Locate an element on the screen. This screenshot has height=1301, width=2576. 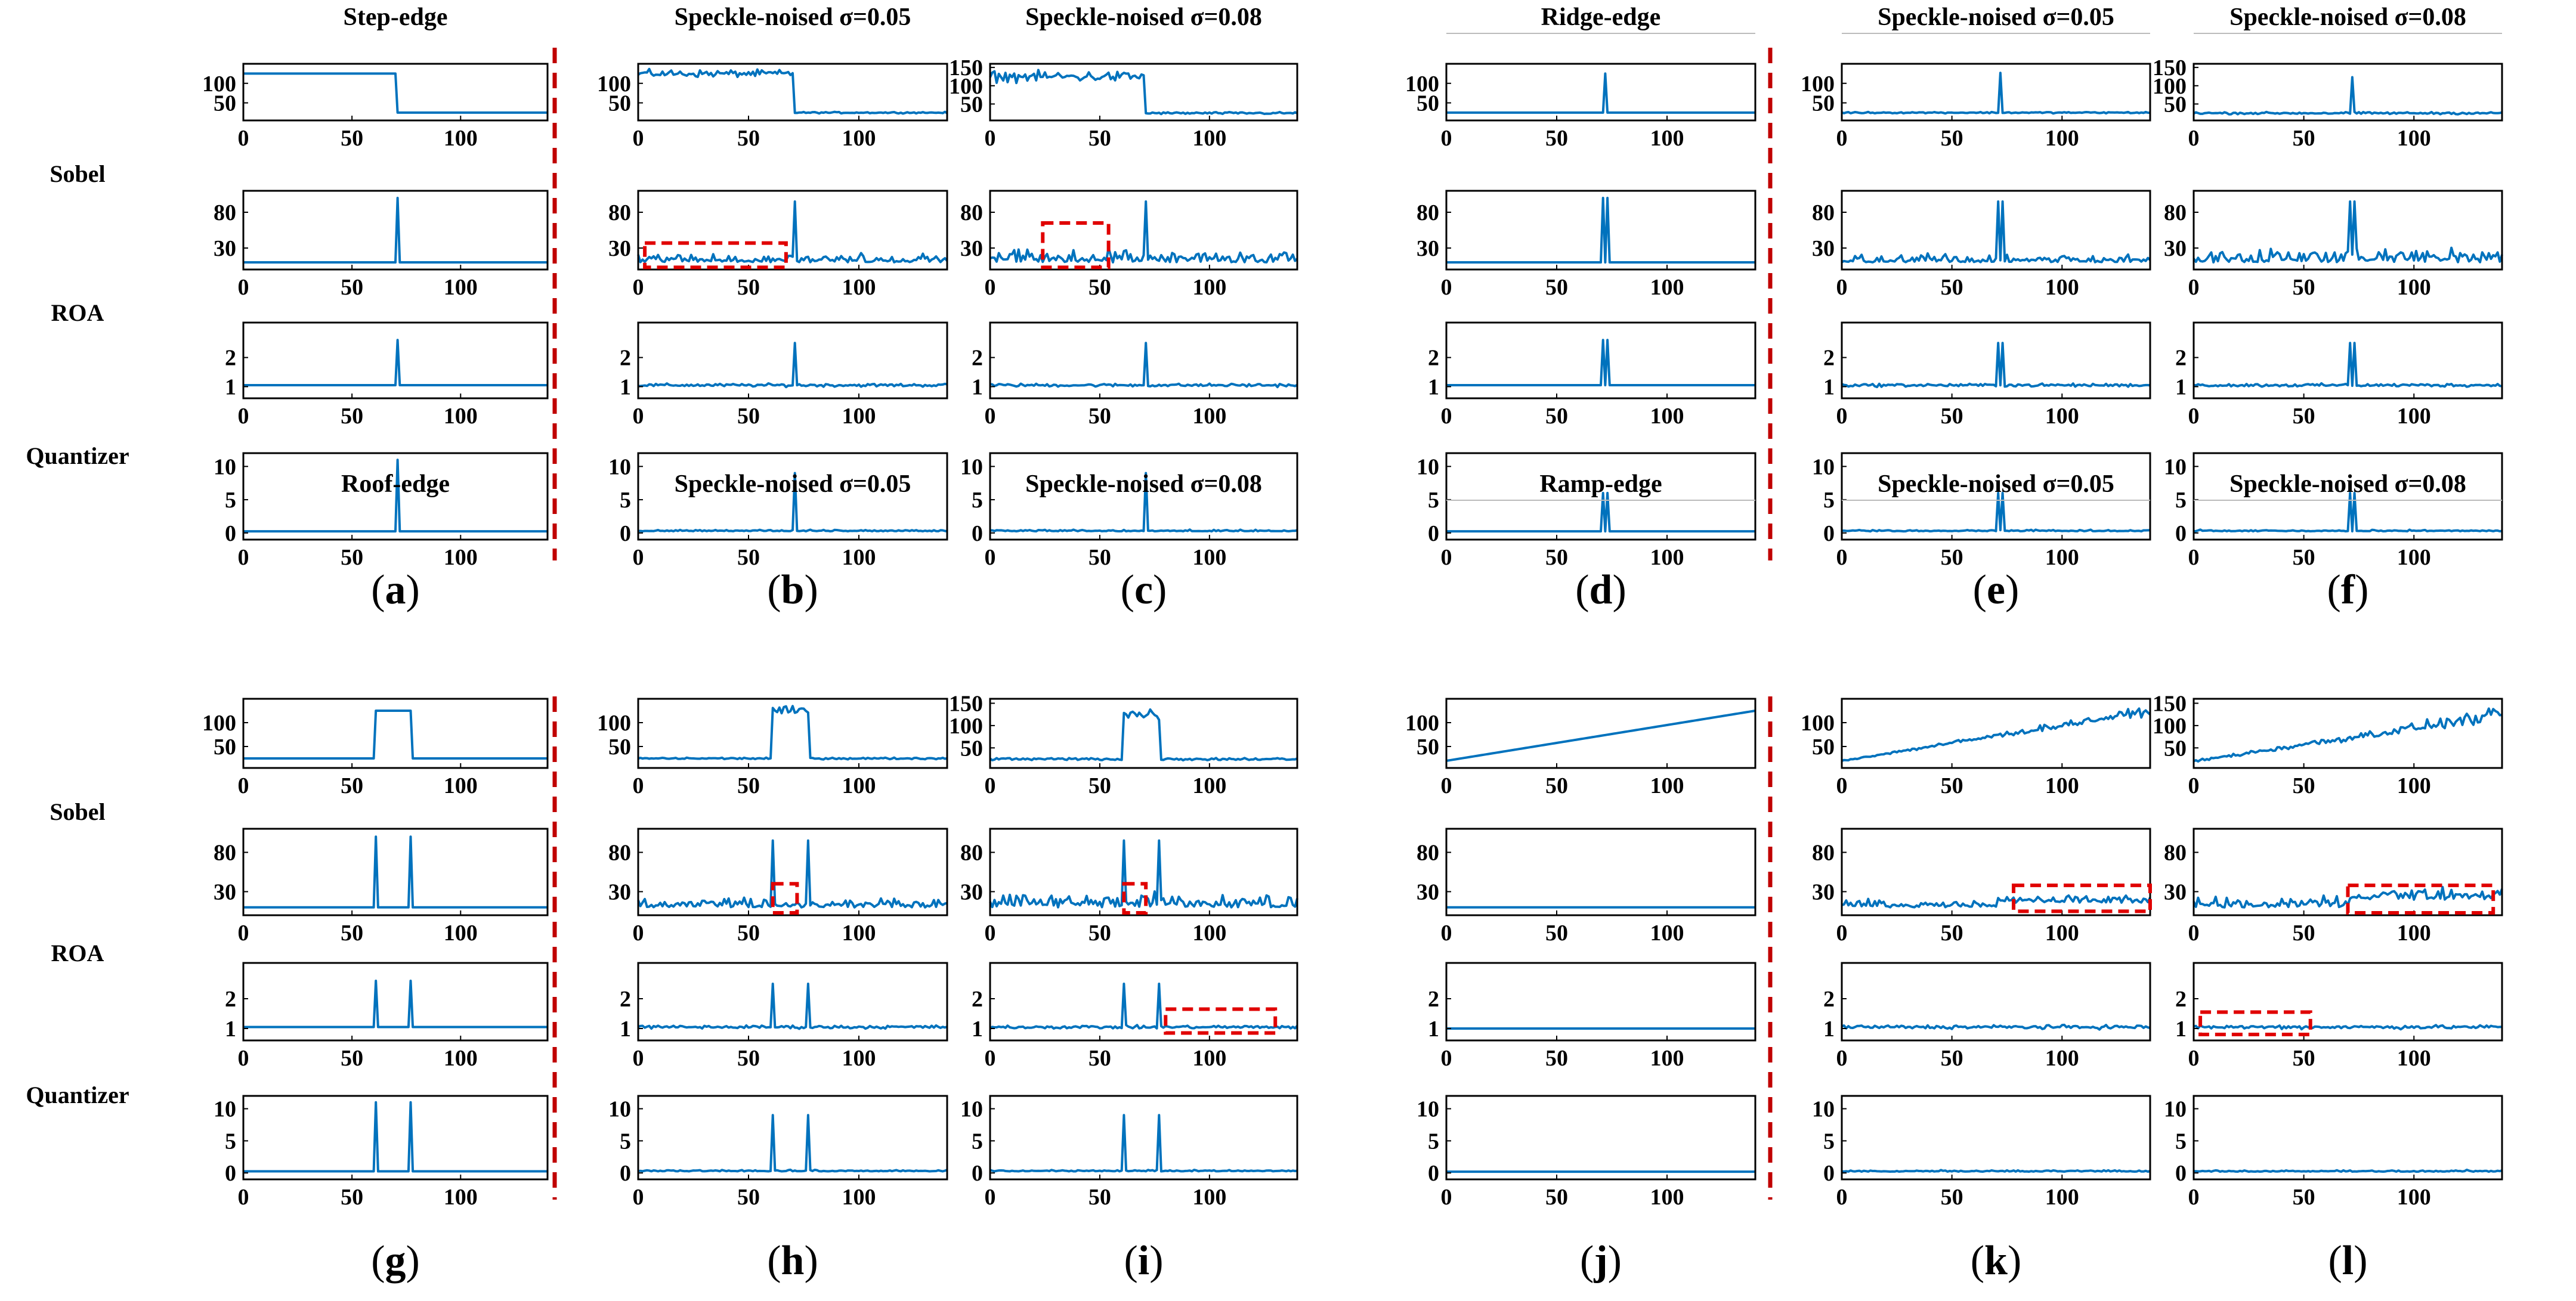
panel-title: Roof-edge is located at coordinates (395, 484).